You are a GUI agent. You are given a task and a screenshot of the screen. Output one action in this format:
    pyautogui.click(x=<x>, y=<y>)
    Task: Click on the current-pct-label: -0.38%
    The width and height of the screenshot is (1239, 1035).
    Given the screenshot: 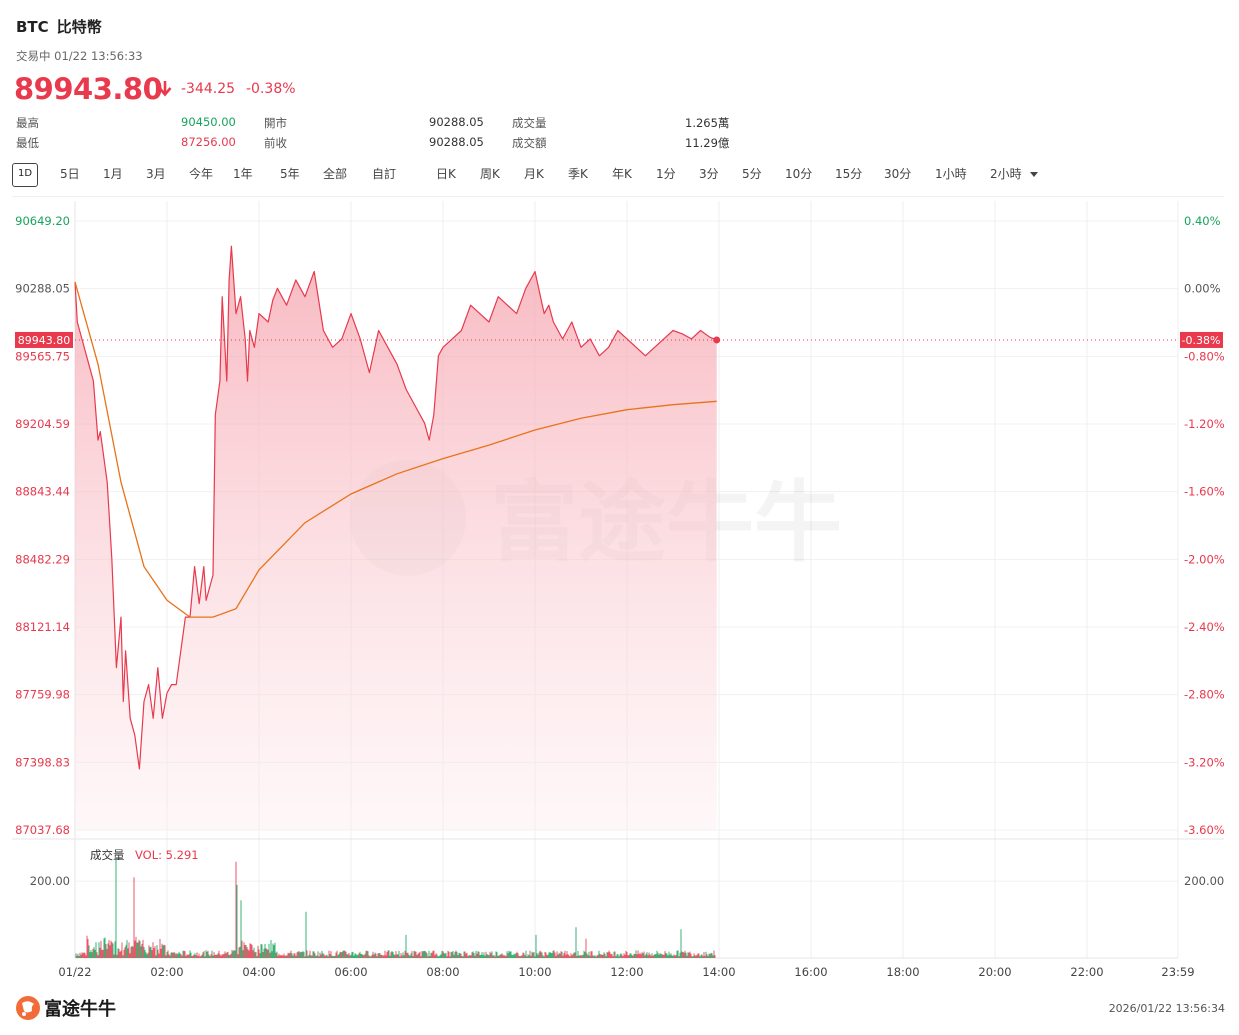 What is the action you would take?
    pyautogui.click(x=1201, y=340)
    